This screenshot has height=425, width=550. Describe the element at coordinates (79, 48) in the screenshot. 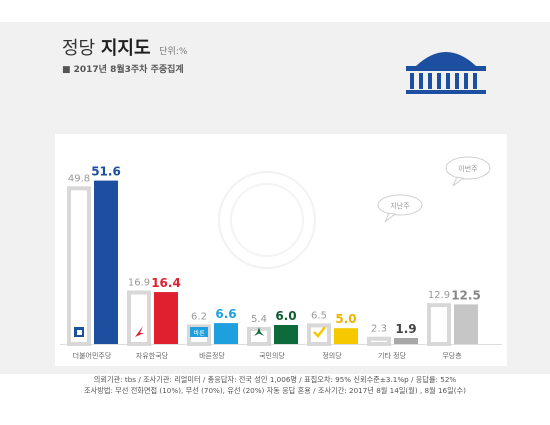

I see `title-light: 정당` at that location.